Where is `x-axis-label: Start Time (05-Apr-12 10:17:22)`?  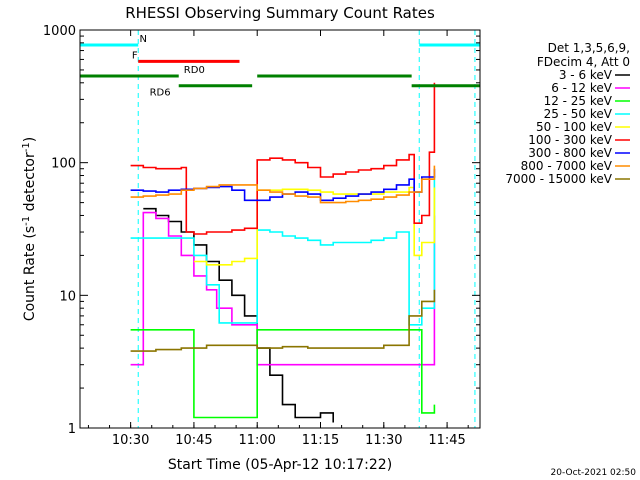
x-axis-label: Start Time (05-Apr-12 10:17:22) is located at coordinates (280, 465).